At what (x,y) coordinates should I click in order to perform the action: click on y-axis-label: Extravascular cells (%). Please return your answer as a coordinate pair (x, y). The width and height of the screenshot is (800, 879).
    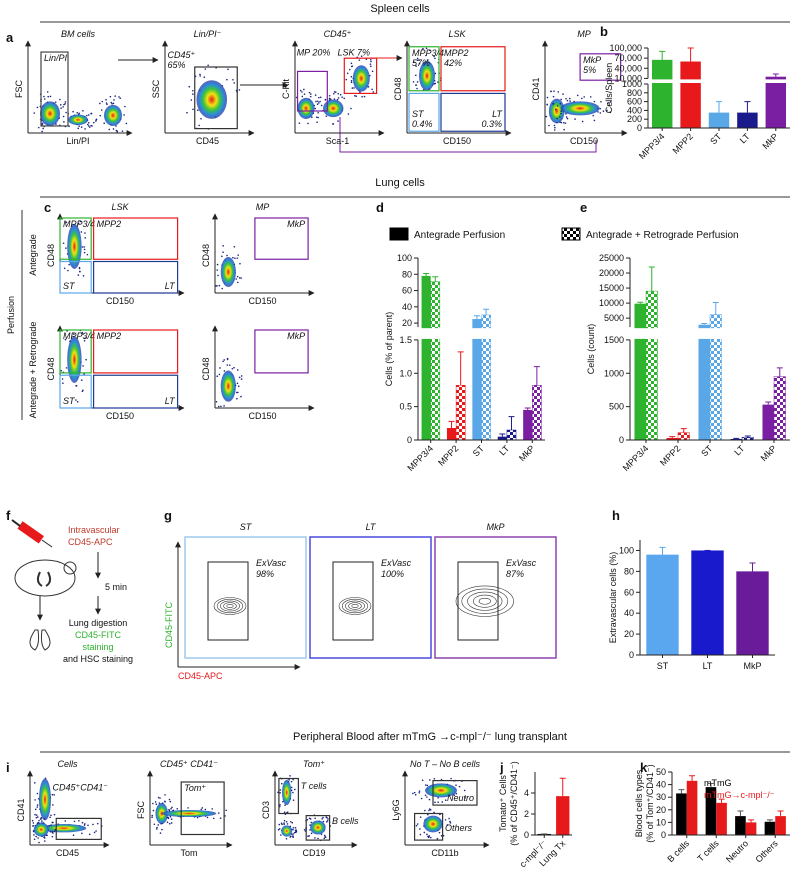
    Looking at the image, I should click on (613, 598).